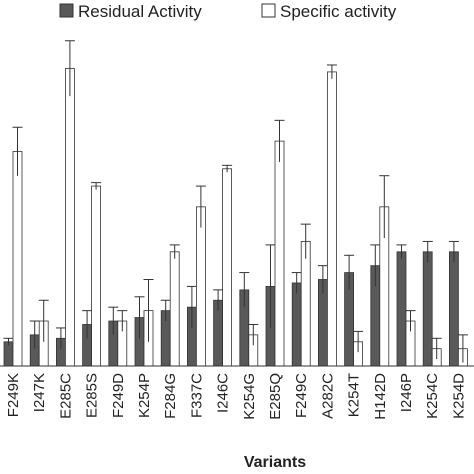 This screenshot has width=474, height=474. I want to click on bar-specific-activity-f284g, so click(174, 309).